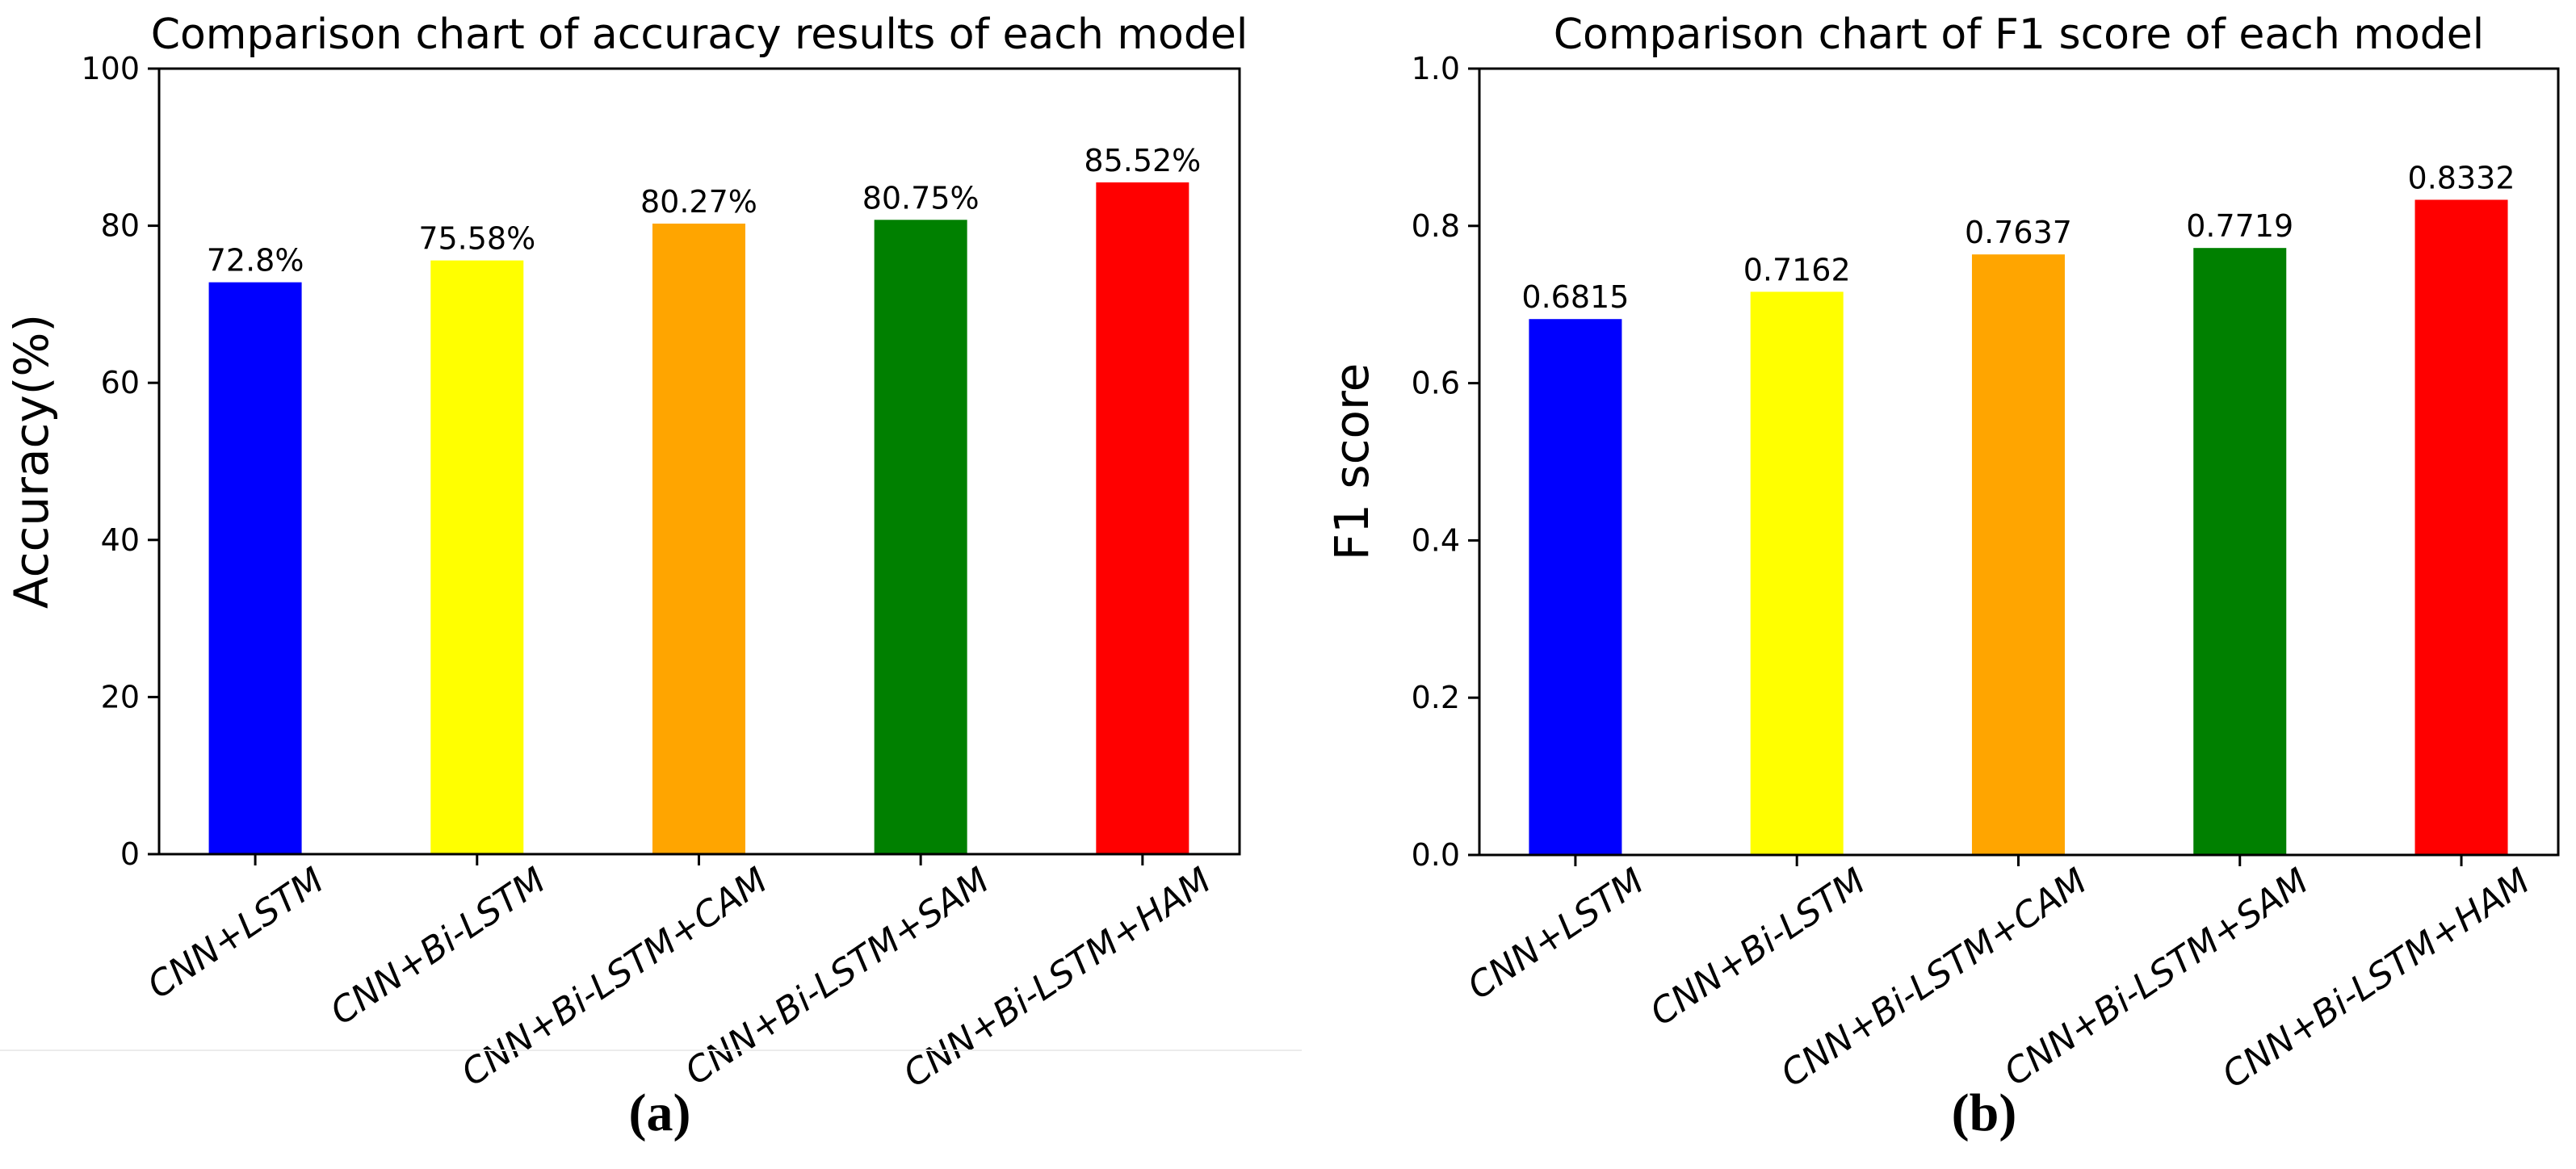 Image resolution: width=2576 pixels, height=1169 pixels. What do you see at coordinates (110, 68) in the screenshot?
I see `y-tick-label: 100` at bounding box center [110, 68].